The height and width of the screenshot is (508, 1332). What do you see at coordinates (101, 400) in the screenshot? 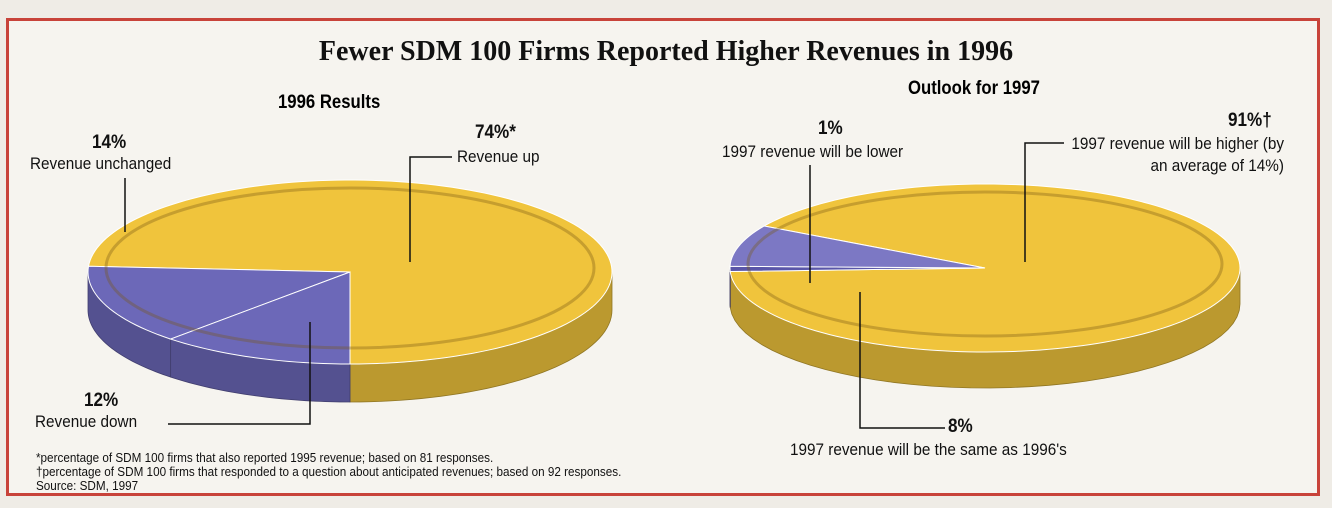
I see `value-label: 12%` at bounding box center [101, 400].